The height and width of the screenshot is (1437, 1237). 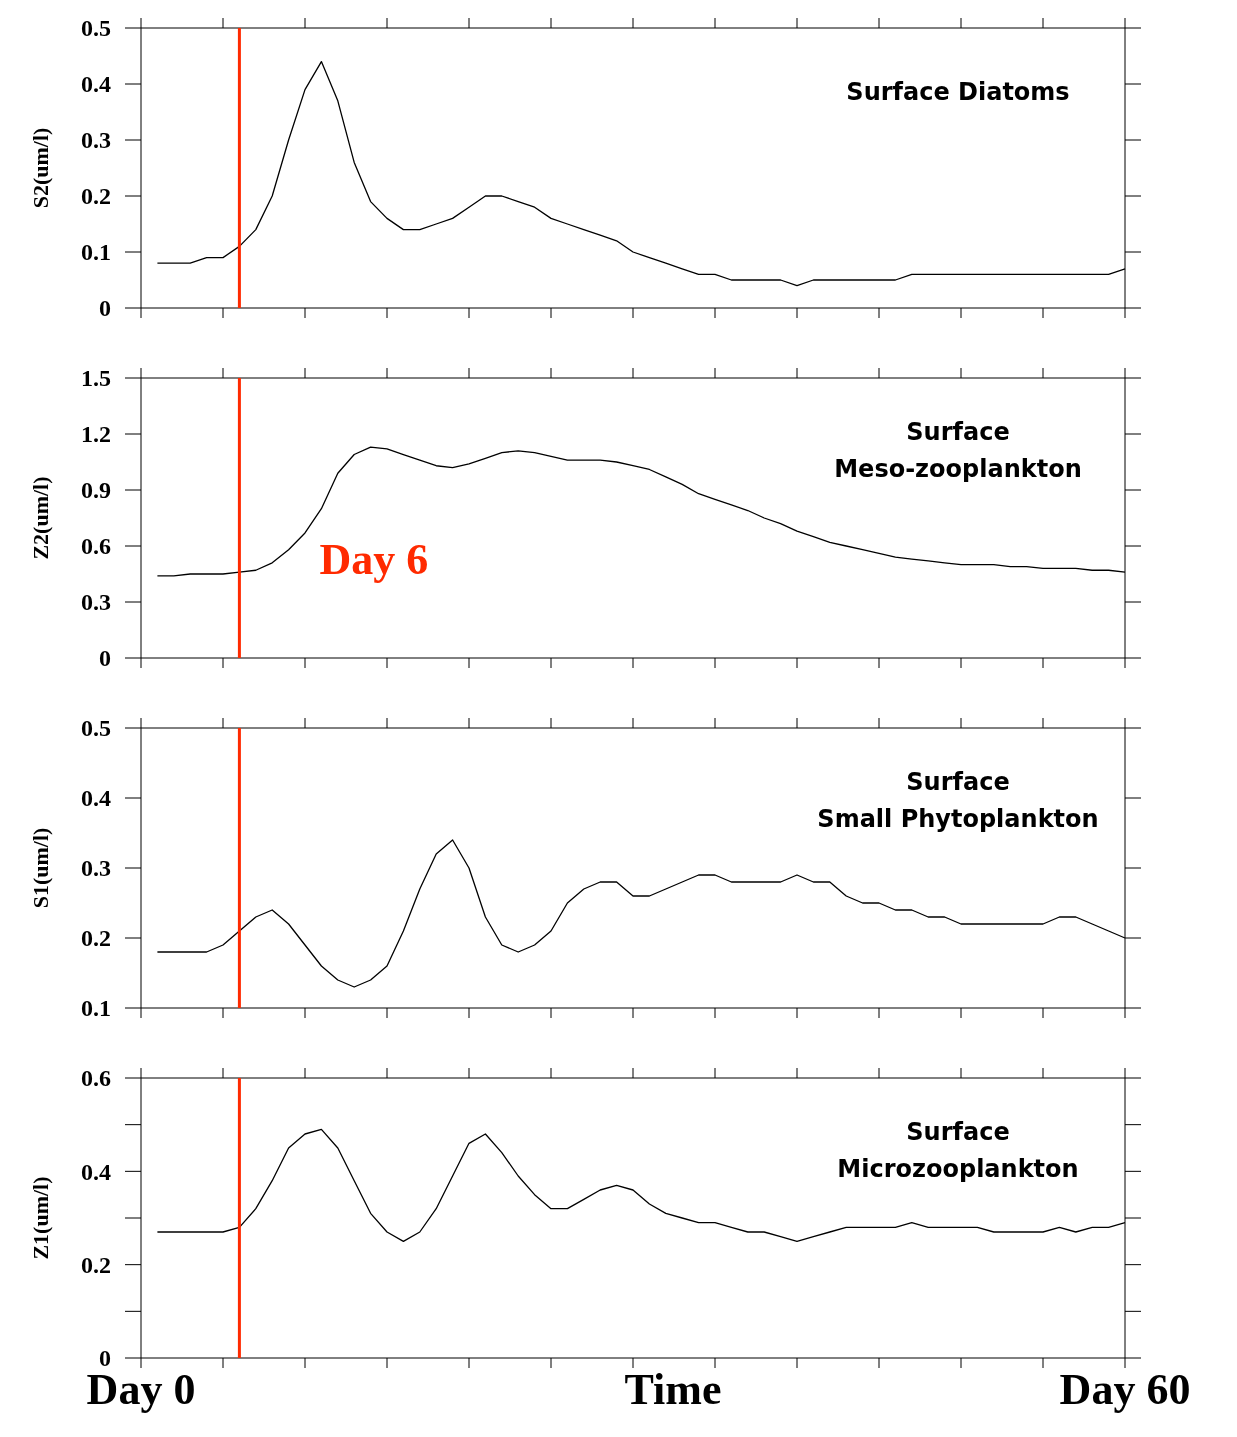 I want to click on text: Surface Small Phytoplankton, so click(x=958, y=800).